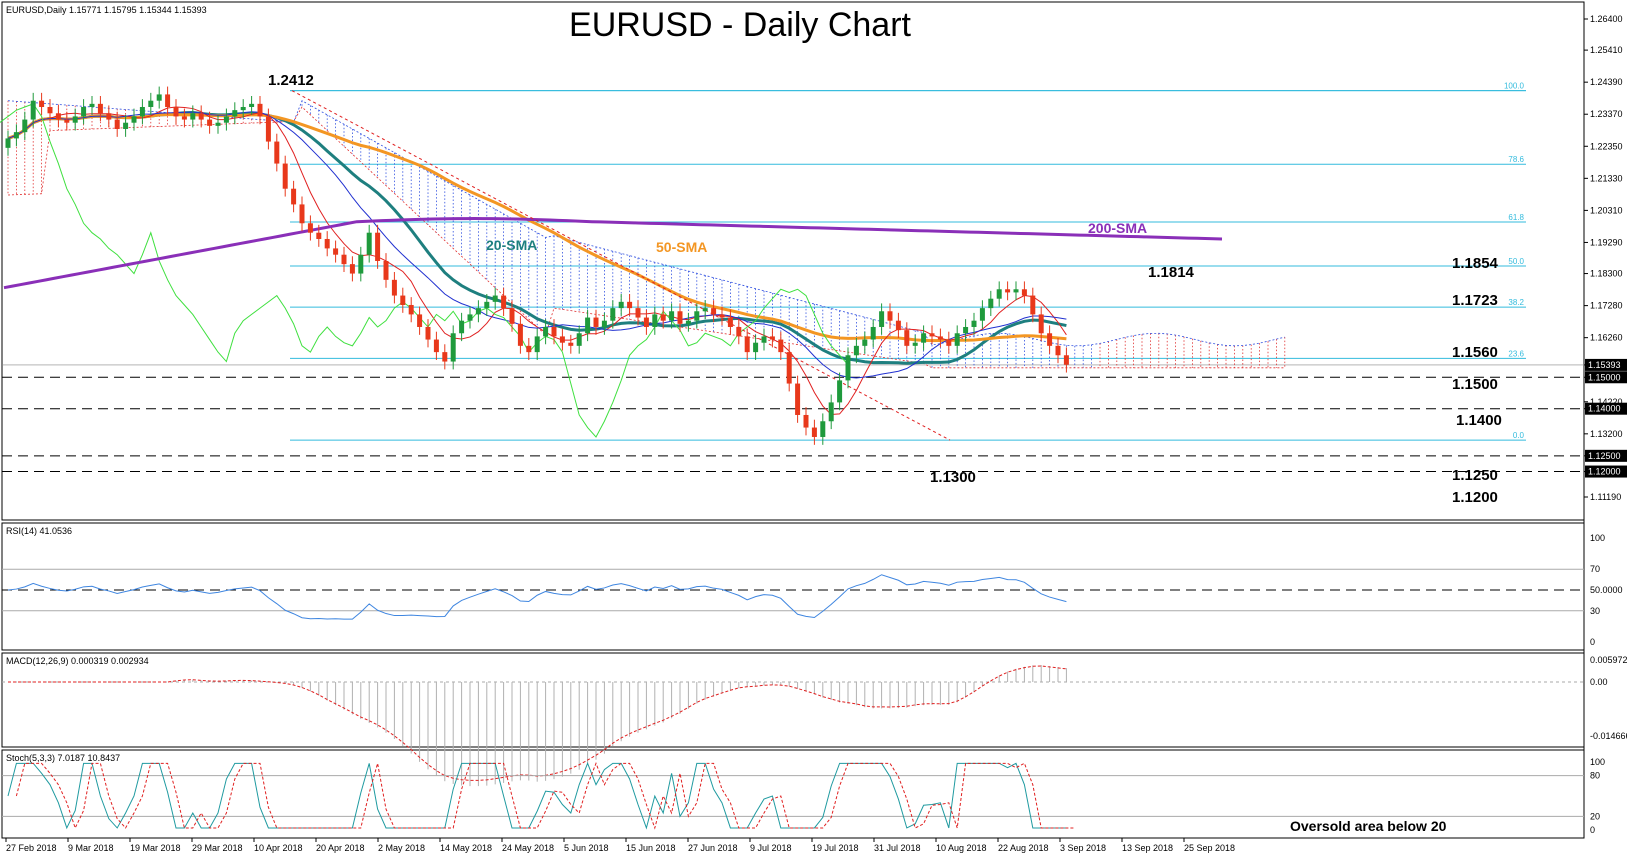 The width and height of the screenshot is (1627, 857). Describe the element at coordinates (1599, 682) in the screenshot. I see `macd-axis-label: 0.00` at that location.